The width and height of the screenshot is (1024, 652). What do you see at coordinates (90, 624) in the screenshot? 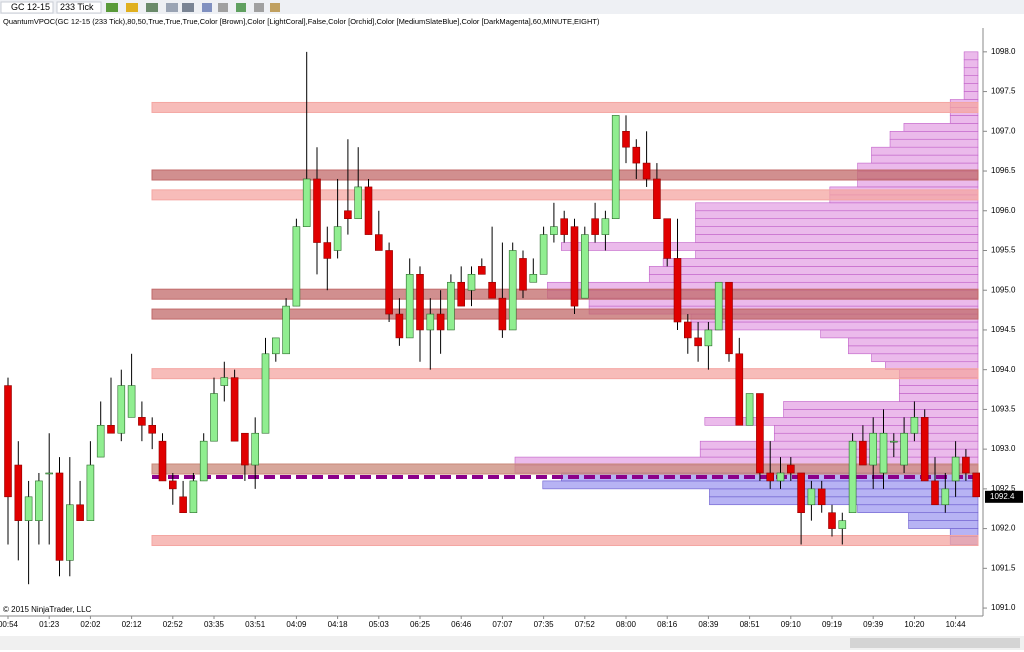
I see `x-tick-label: 02:02` at bounding box center [90, 624].